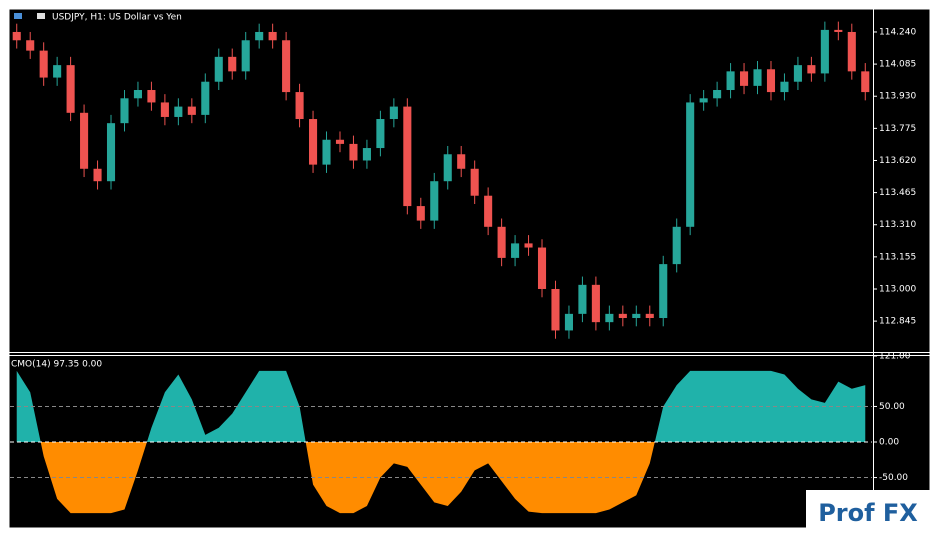 The height and width of the screenshot is (537, 933). Describe the element at coordinates (897, 289) in the screenshot. I see `y-tick-label: 113.000` at that location.